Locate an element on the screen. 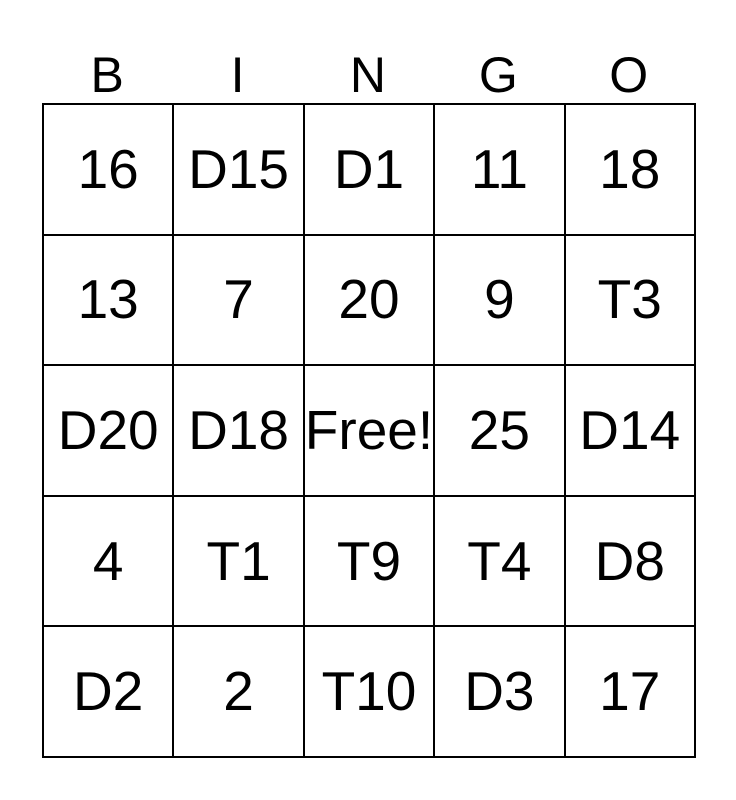  bingo-cell: 13 is located at coordinates (108, 300).